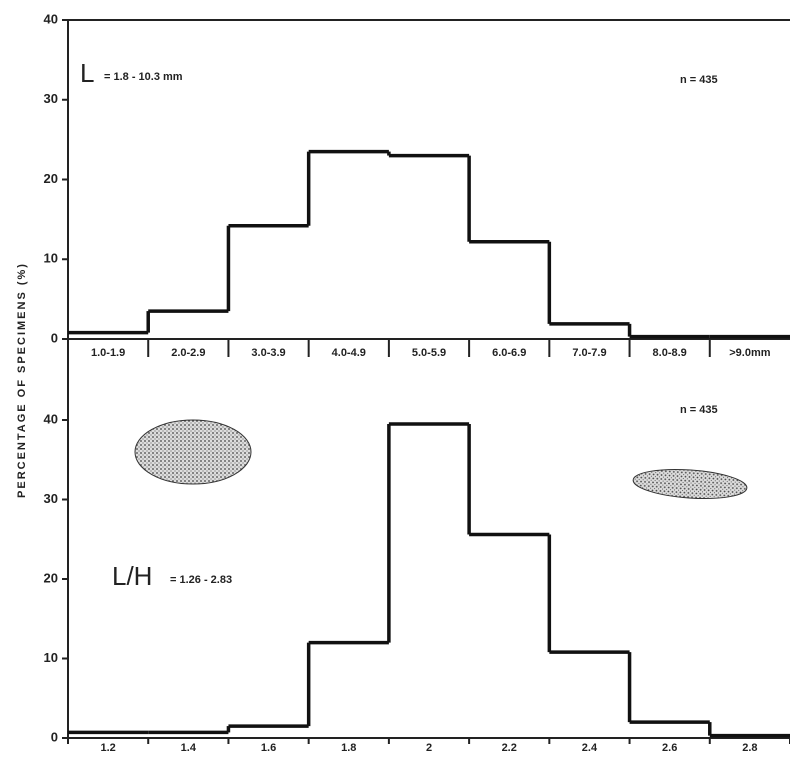 This screenshot has height=758, width=790. What do you see at coordinates (509, 748) in the screenshot?
I see `x-tick-label: 2.2` at bounding box center [509, 748].